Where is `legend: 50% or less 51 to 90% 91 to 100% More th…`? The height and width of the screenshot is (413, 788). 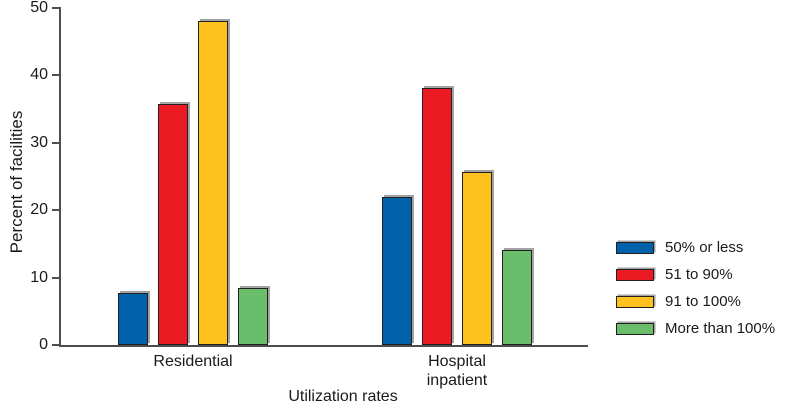
legend: 50% or less 51 to 90% 91 to 100% More th… is located at coordinates (695, 288).